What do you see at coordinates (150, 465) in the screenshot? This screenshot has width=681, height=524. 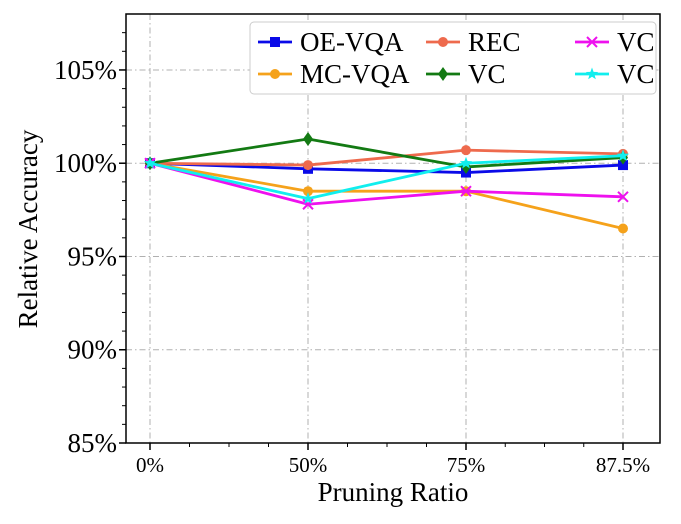 I see `x-tick-label: 0%` at bounding box center [150, 465].